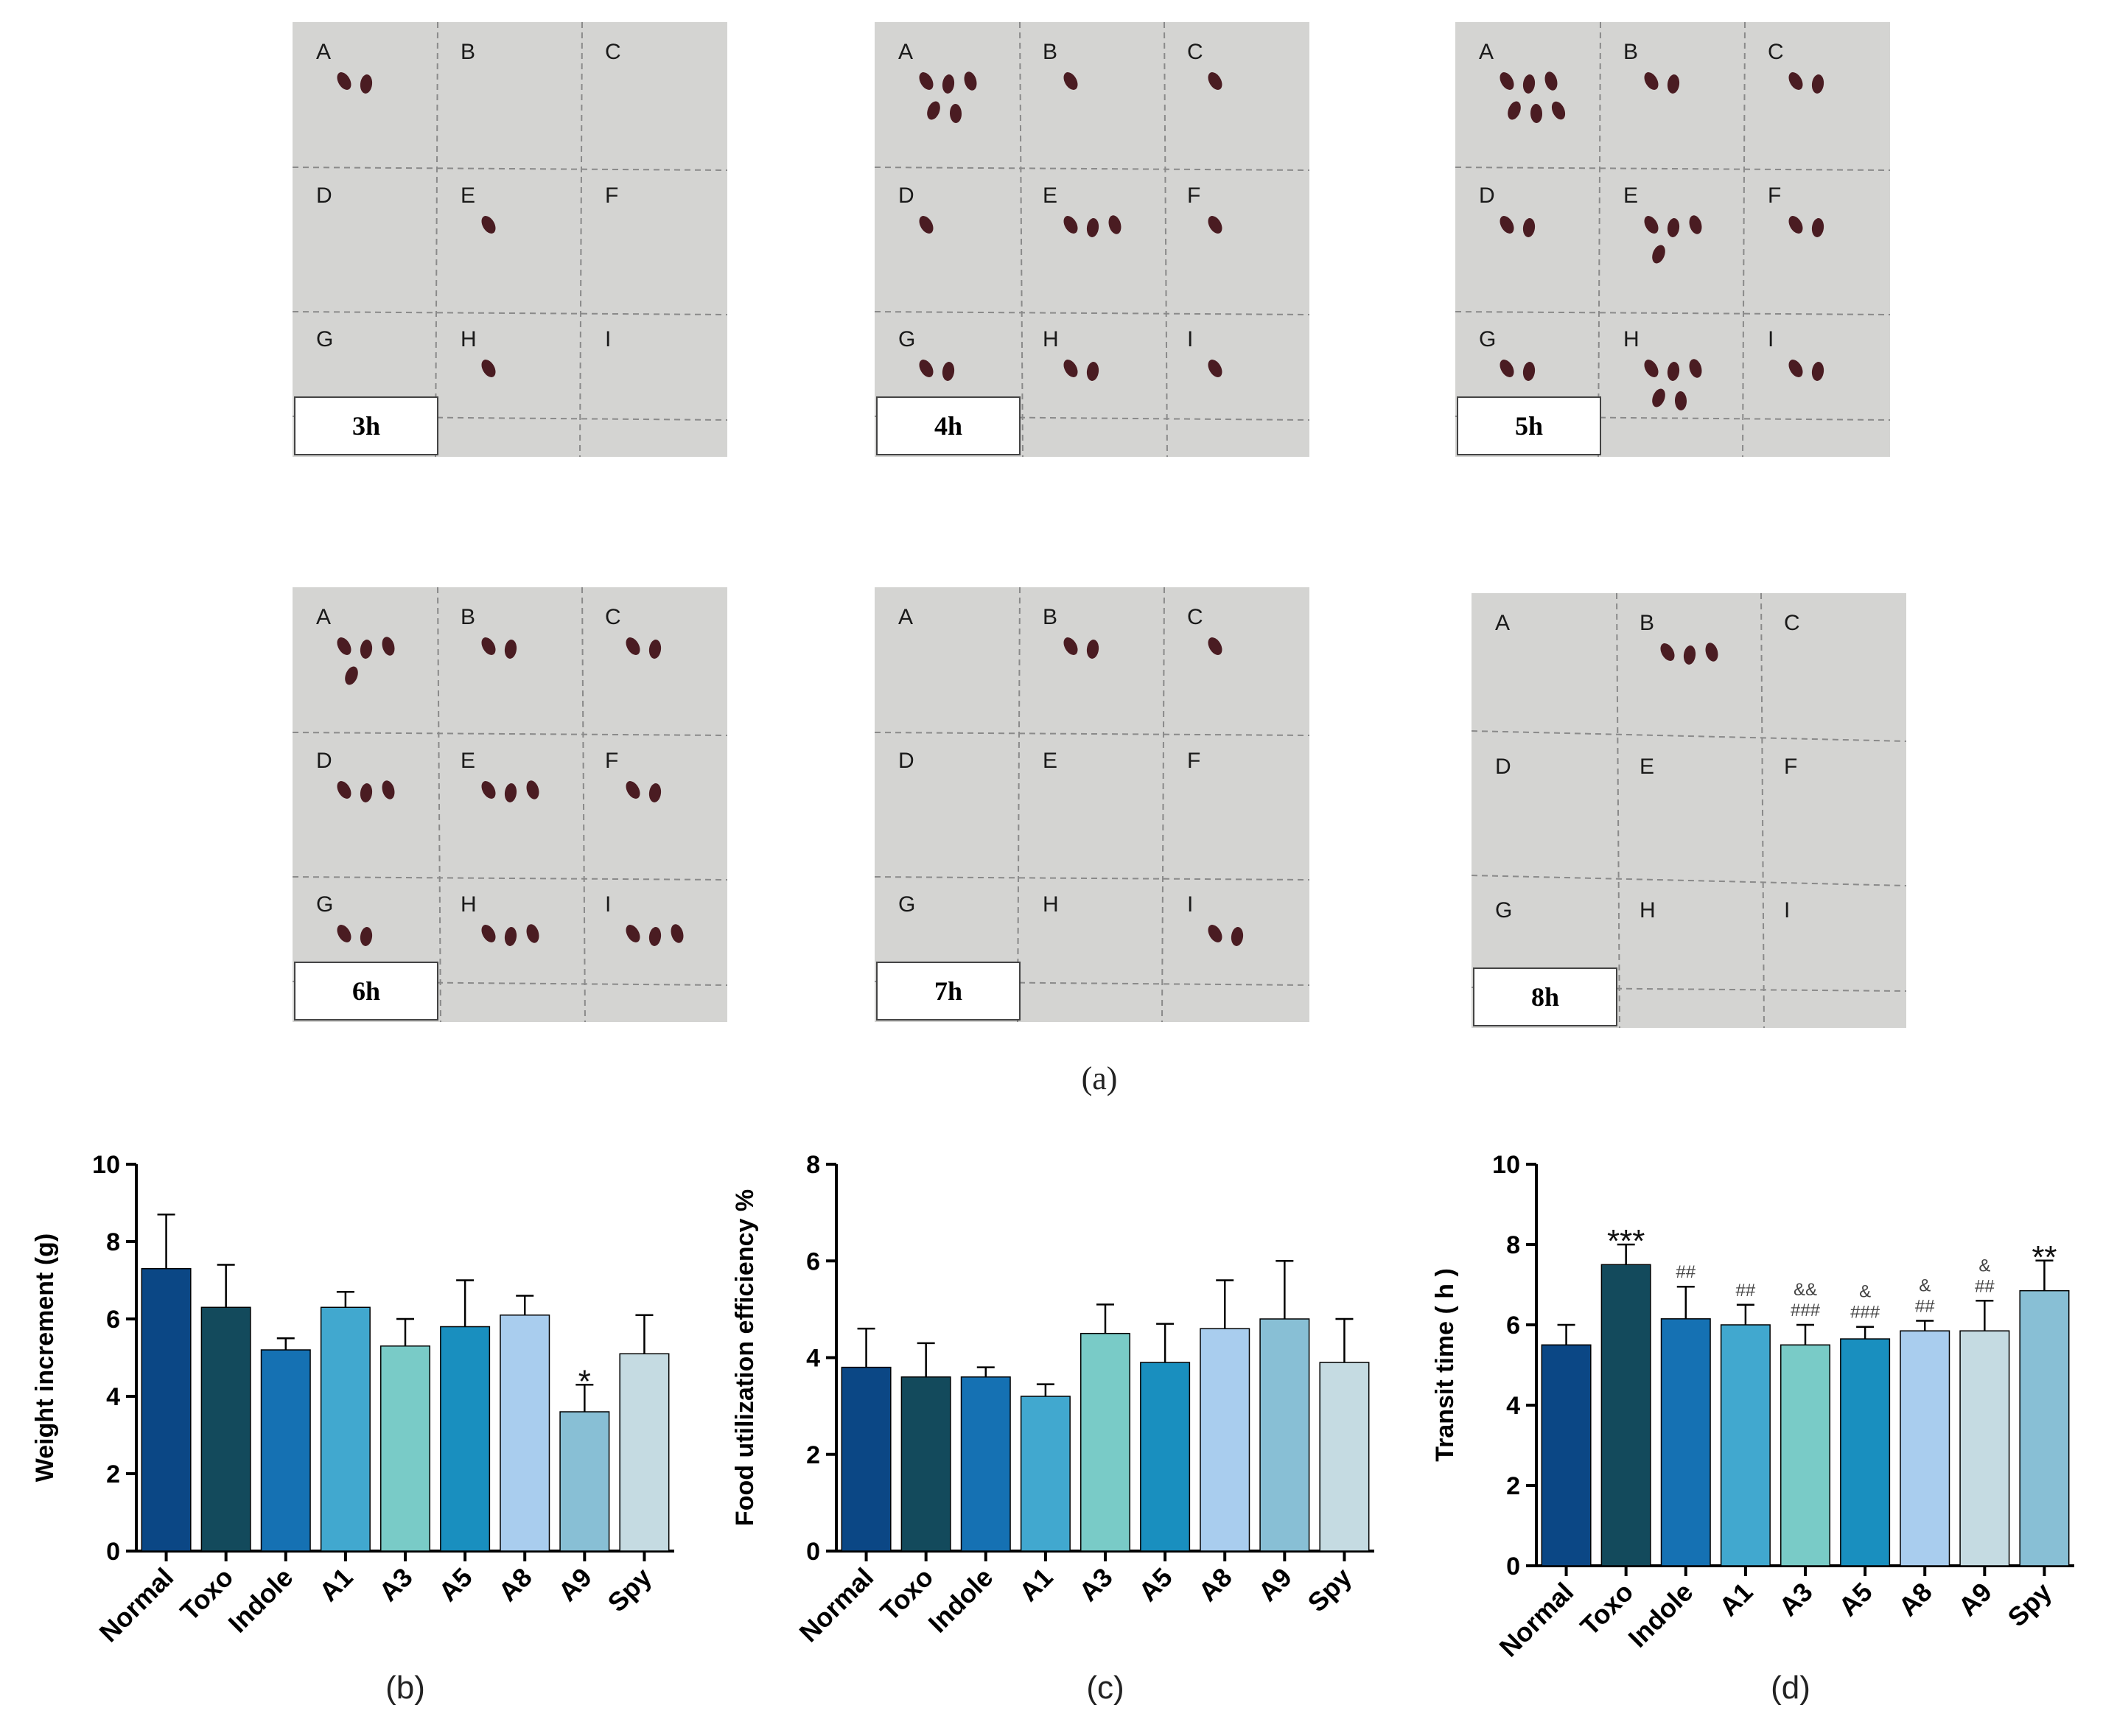 The width and height of the screenshot is (2103, 1736). Describe the element at coordinates (644, 1452) in the screenshot. I see `bar-Spy` at that location.